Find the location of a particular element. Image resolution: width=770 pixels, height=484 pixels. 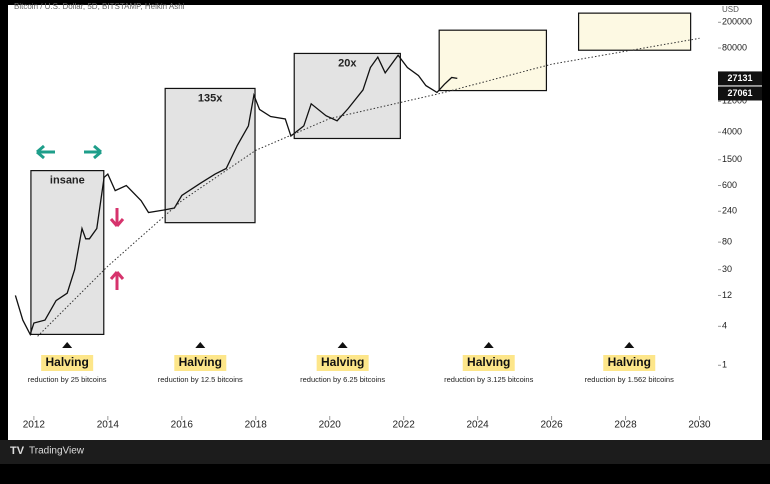

arrow-up is located at coordinates (117, 280).